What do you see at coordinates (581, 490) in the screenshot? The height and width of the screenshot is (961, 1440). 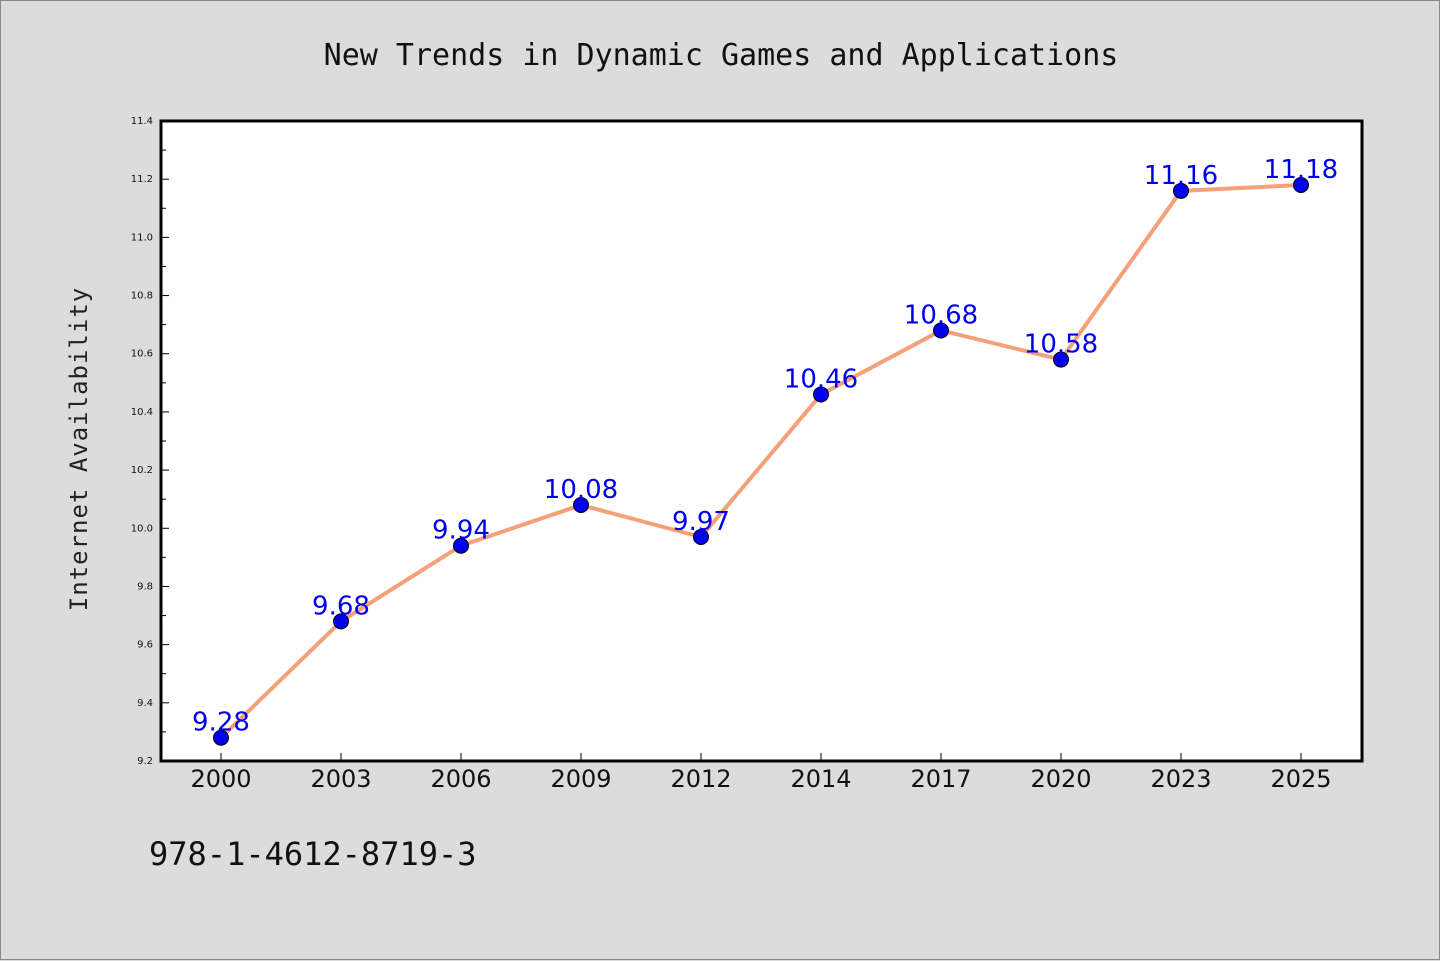 I see `data-label: 10.08` at bounding box center [581, 490].